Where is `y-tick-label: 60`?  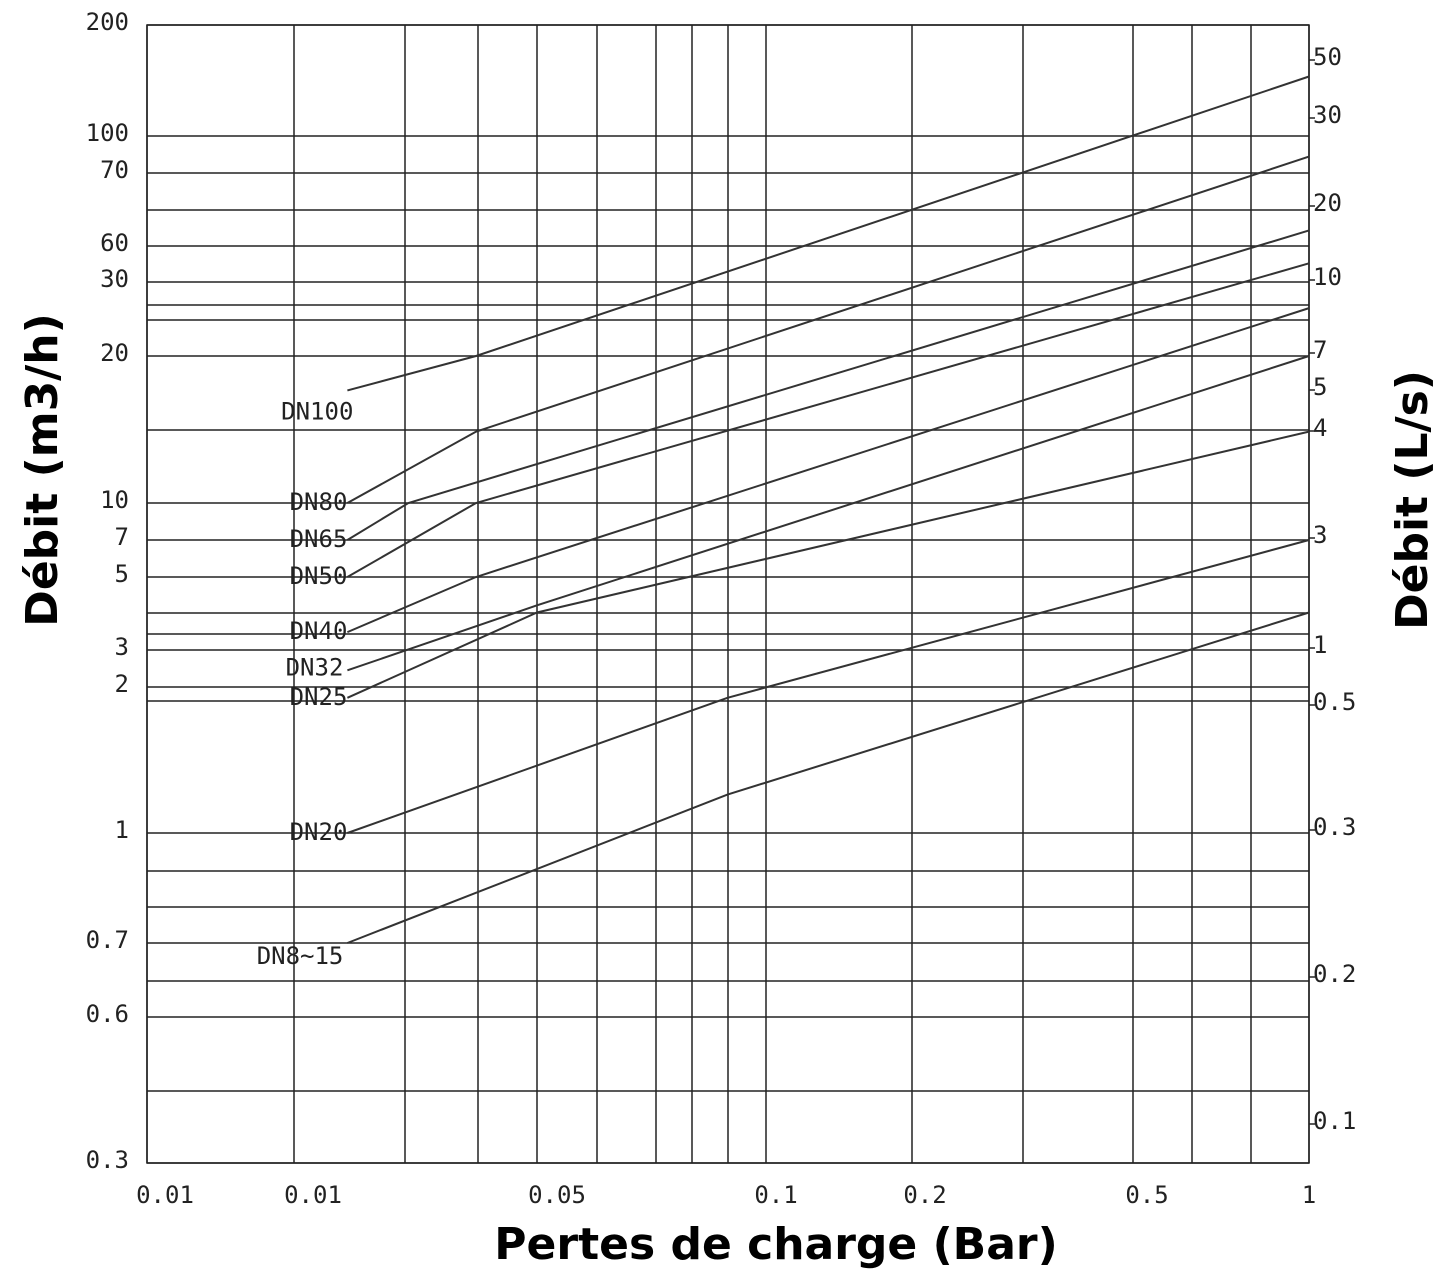
y-tick-label: 60 is located at coordinates (114, 243).